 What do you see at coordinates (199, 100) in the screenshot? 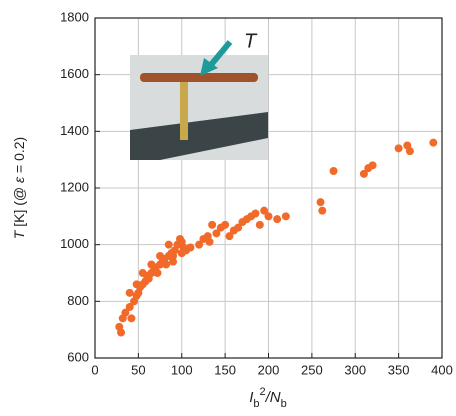
I see `inset-photo` at bounding box center [199, 100].